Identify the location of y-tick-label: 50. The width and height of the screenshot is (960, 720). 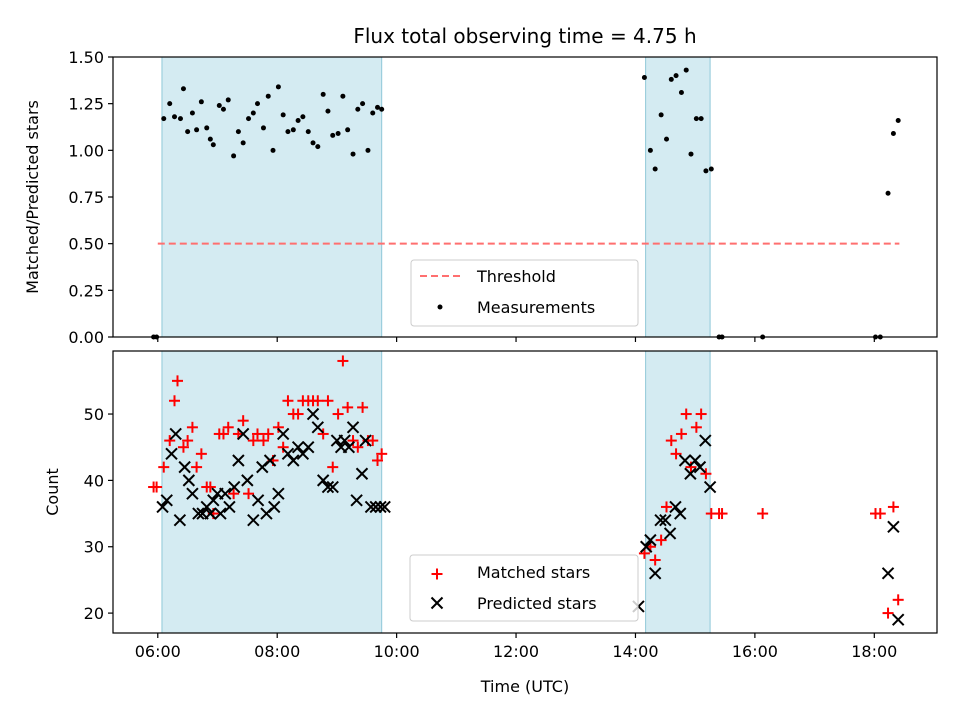
(94, 414).